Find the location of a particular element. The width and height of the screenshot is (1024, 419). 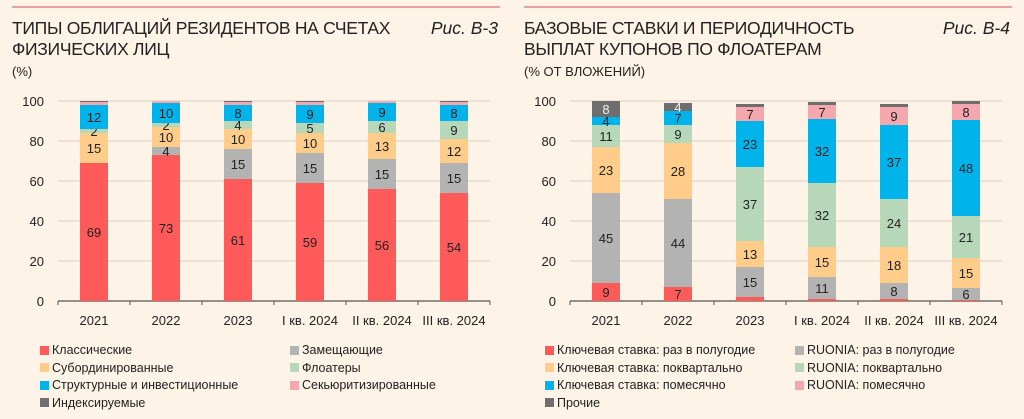

figure-label: Рис. В-4 is located at coordinates (976, 28).